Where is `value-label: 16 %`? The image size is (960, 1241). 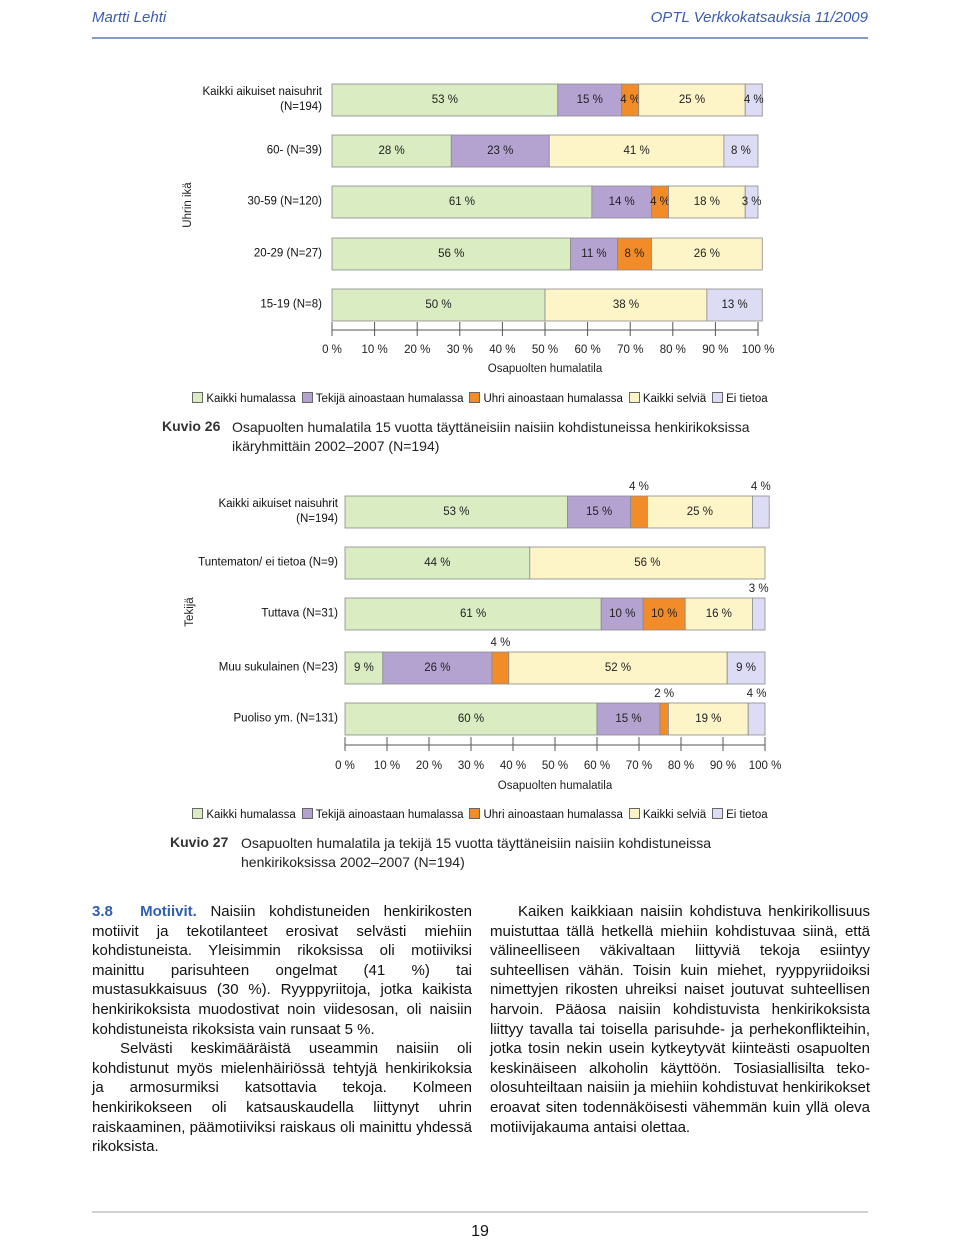
value-label: 16 % is located at coordinates (719, 614).